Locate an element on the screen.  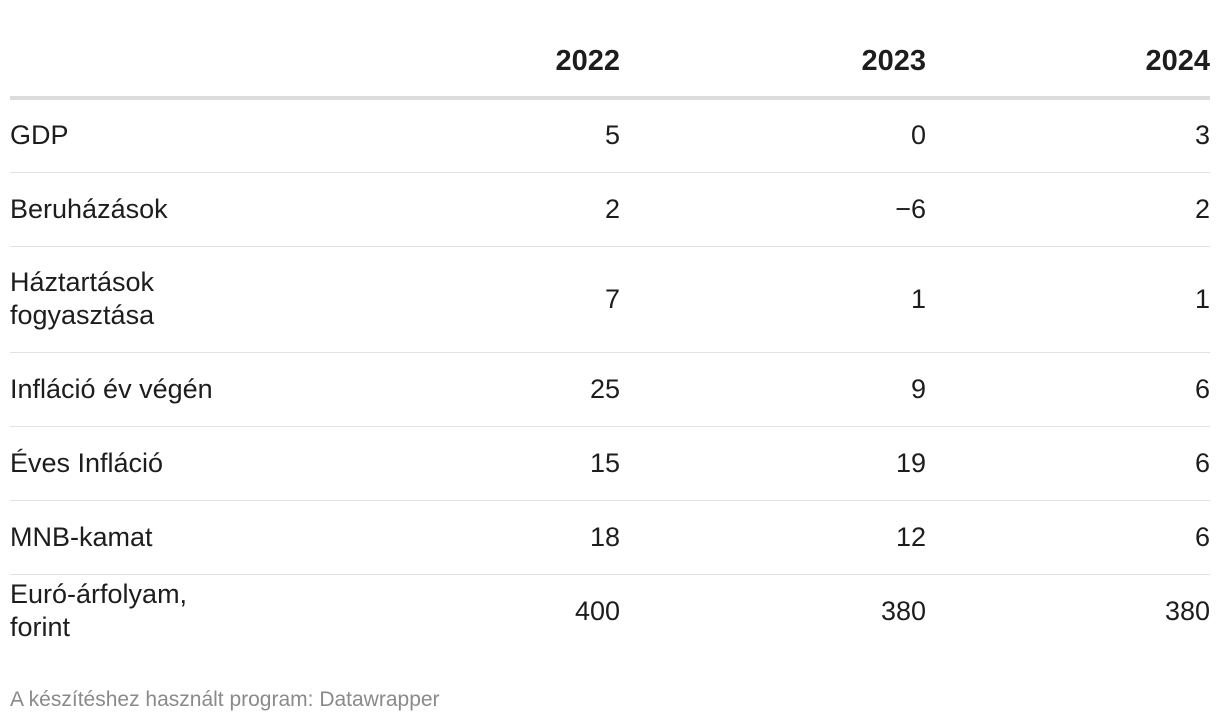
header-cell-label is located at coordinates (163, 50).